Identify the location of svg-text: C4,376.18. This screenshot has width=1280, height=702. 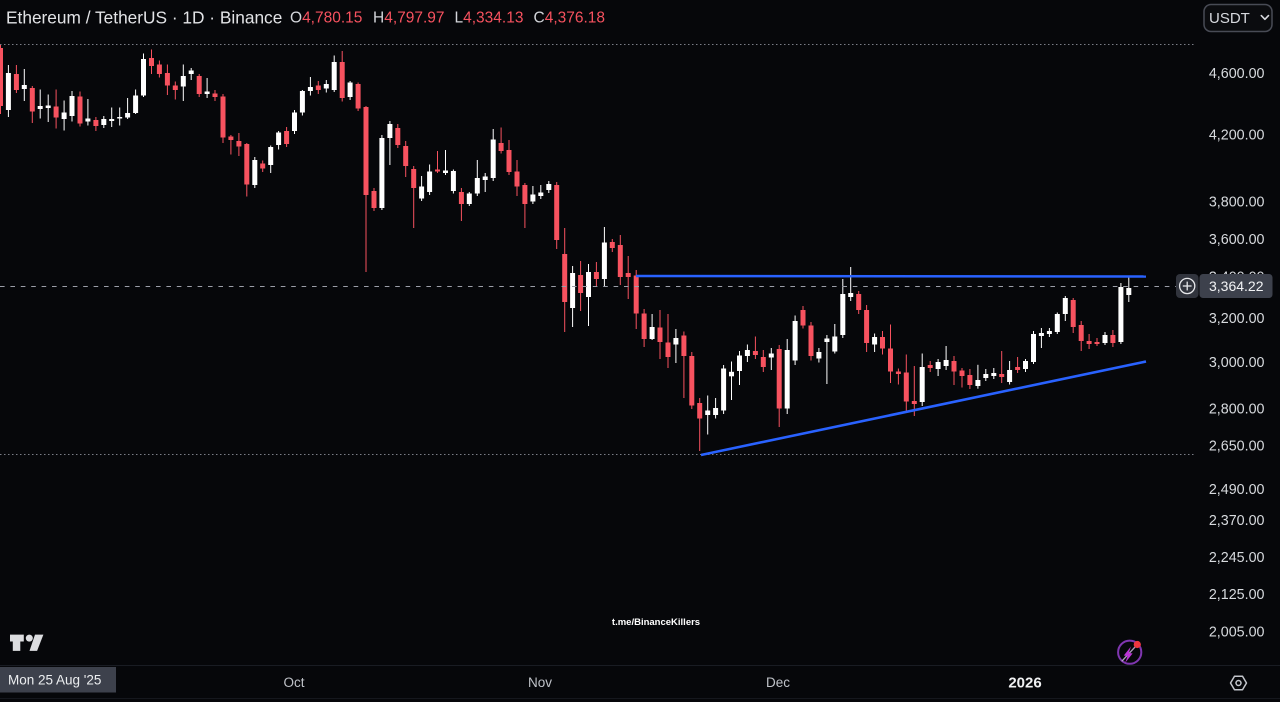
(570, 18).